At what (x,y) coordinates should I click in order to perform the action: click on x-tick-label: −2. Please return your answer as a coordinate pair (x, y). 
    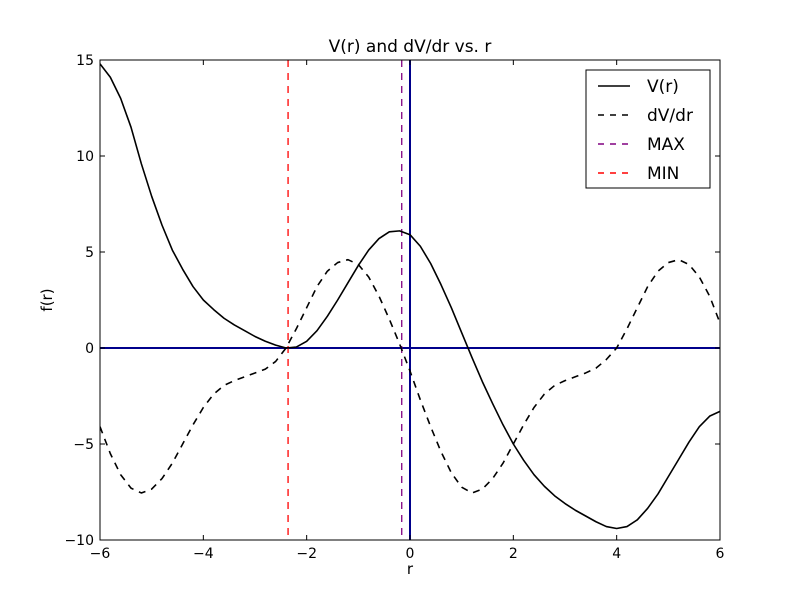
    Looking at the image, I should click on (306, 554).